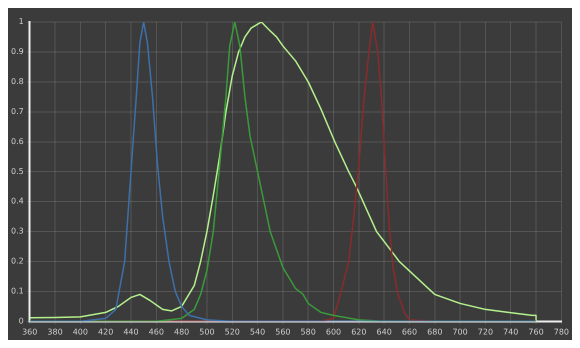  I want to click on y-tick-label: 0.4, so click(17, 201).